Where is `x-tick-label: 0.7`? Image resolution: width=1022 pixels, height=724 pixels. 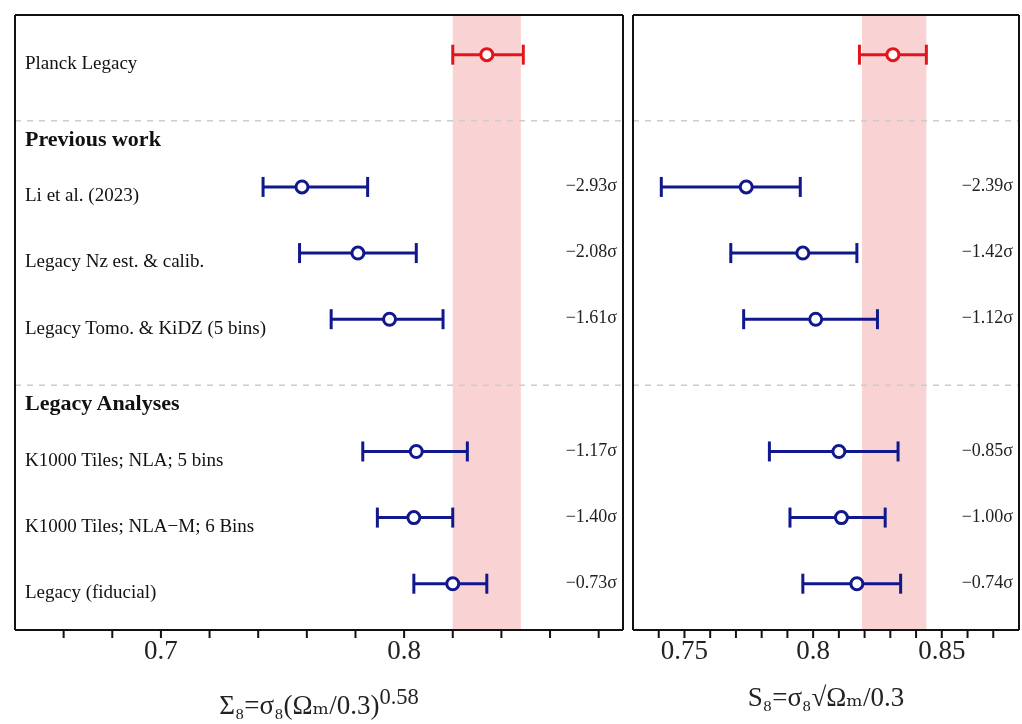
x-tick-label: 0.7 is located at coordinates (161, 650).